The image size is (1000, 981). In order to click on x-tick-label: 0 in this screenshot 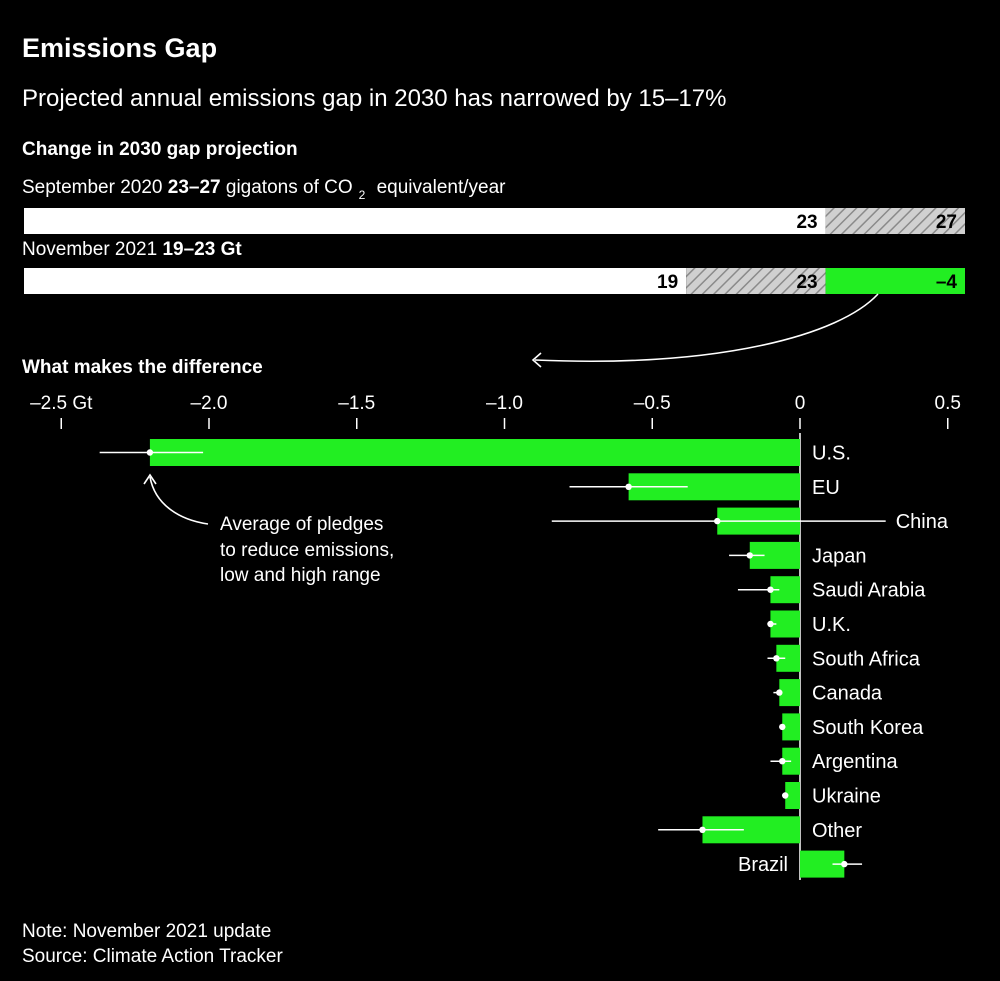, I will do `click(800, 403)`.